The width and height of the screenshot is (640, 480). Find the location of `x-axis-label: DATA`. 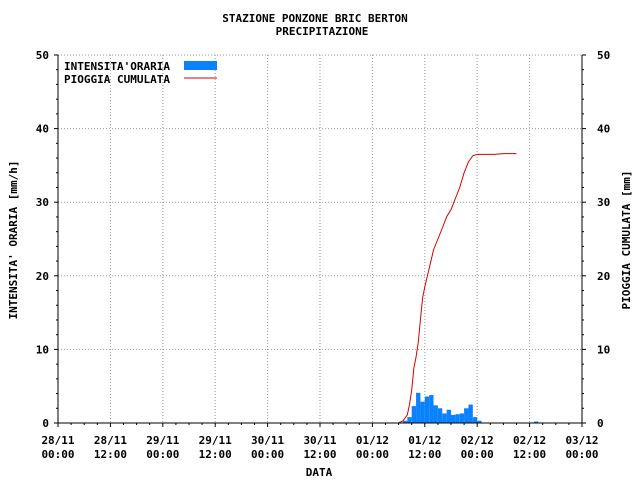

x-axis-label: DATA is located at coordinates (319, 472).